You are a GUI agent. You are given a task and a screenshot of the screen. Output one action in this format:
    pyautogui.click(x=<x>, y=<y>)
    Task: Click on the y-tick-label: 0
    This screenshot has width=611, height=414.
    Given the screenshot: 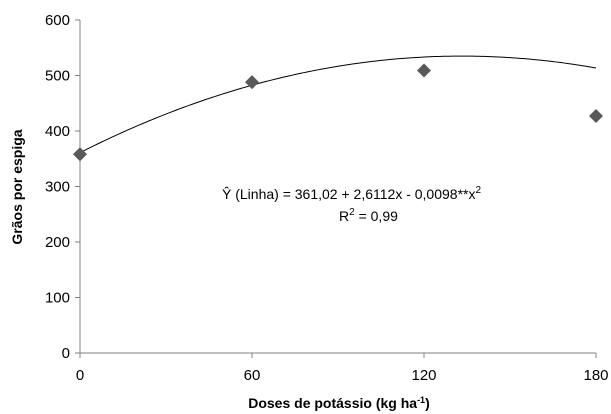 What is the action you would take?
    pyautogui.click(x=66, y=353)
    